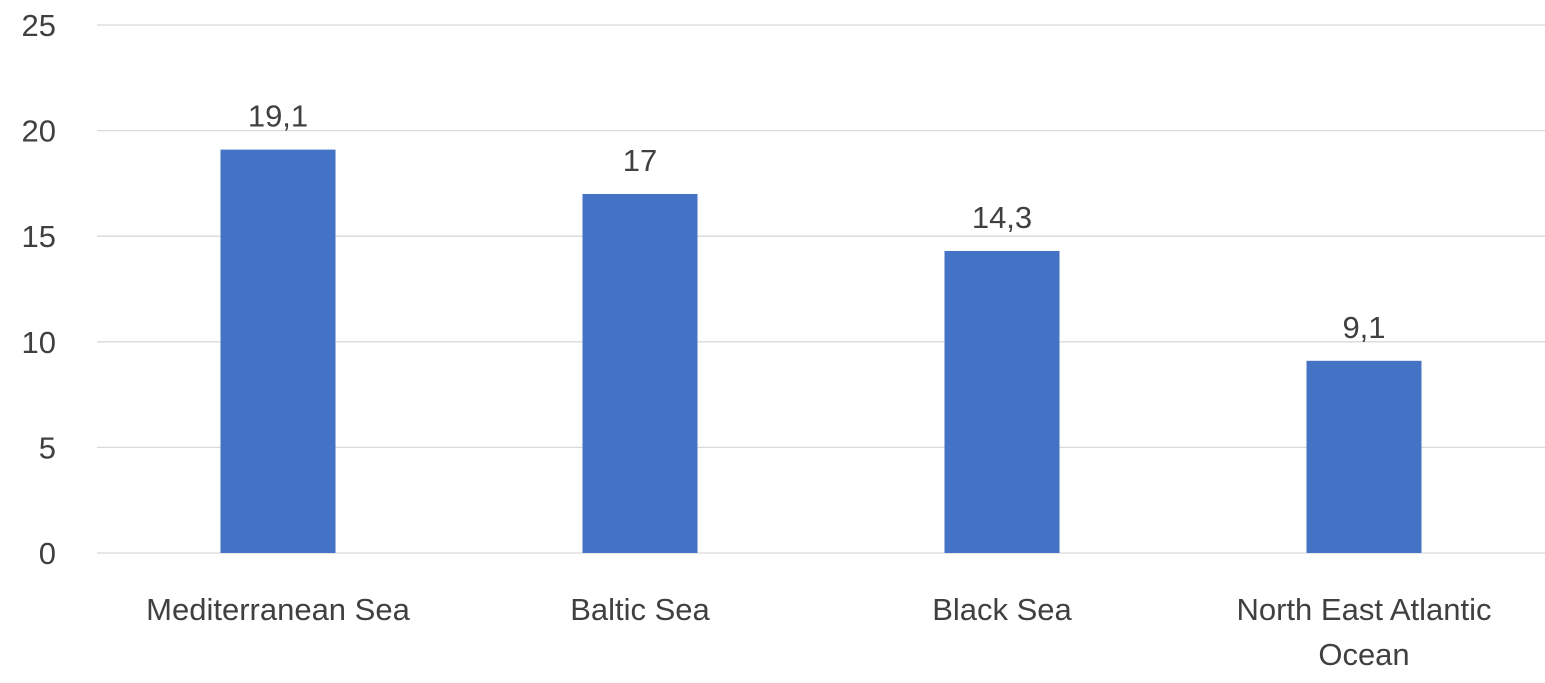 The width and height of the screenshot is (1545, 683). I want to click on y-tick-label: 5, so click(47, 447).